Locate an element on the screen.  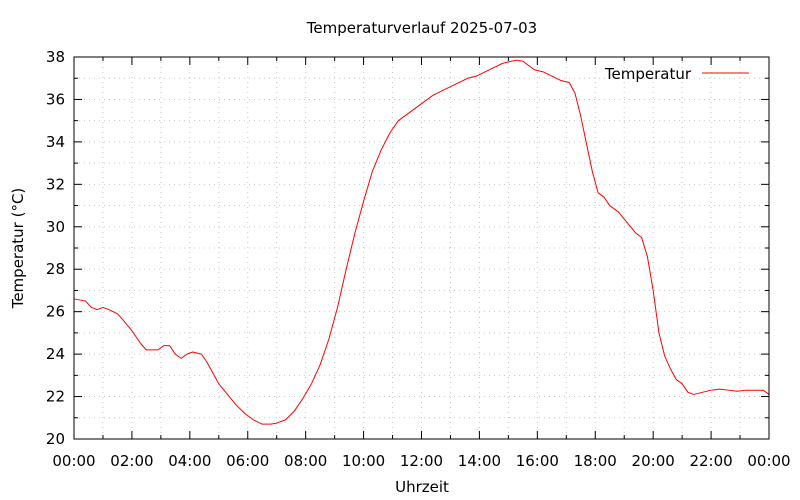
legend-label-temperatur: Temperatur is located at coordinates (648, 74).